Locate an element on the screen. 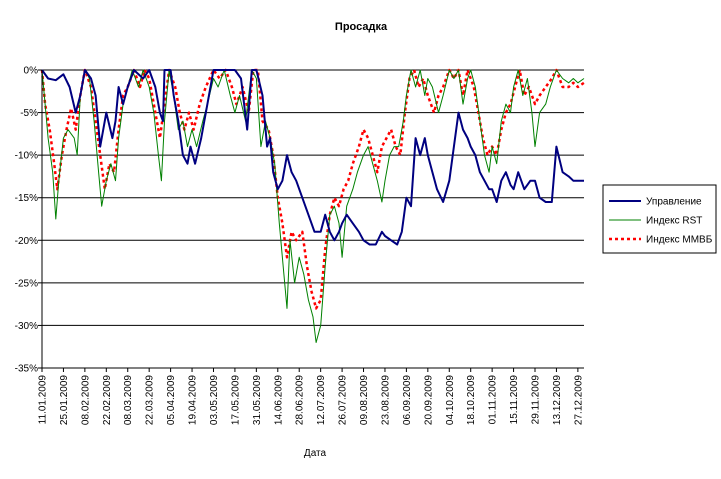  x-tick-label: 22.03.2009 is located at coordinates (150, 400).